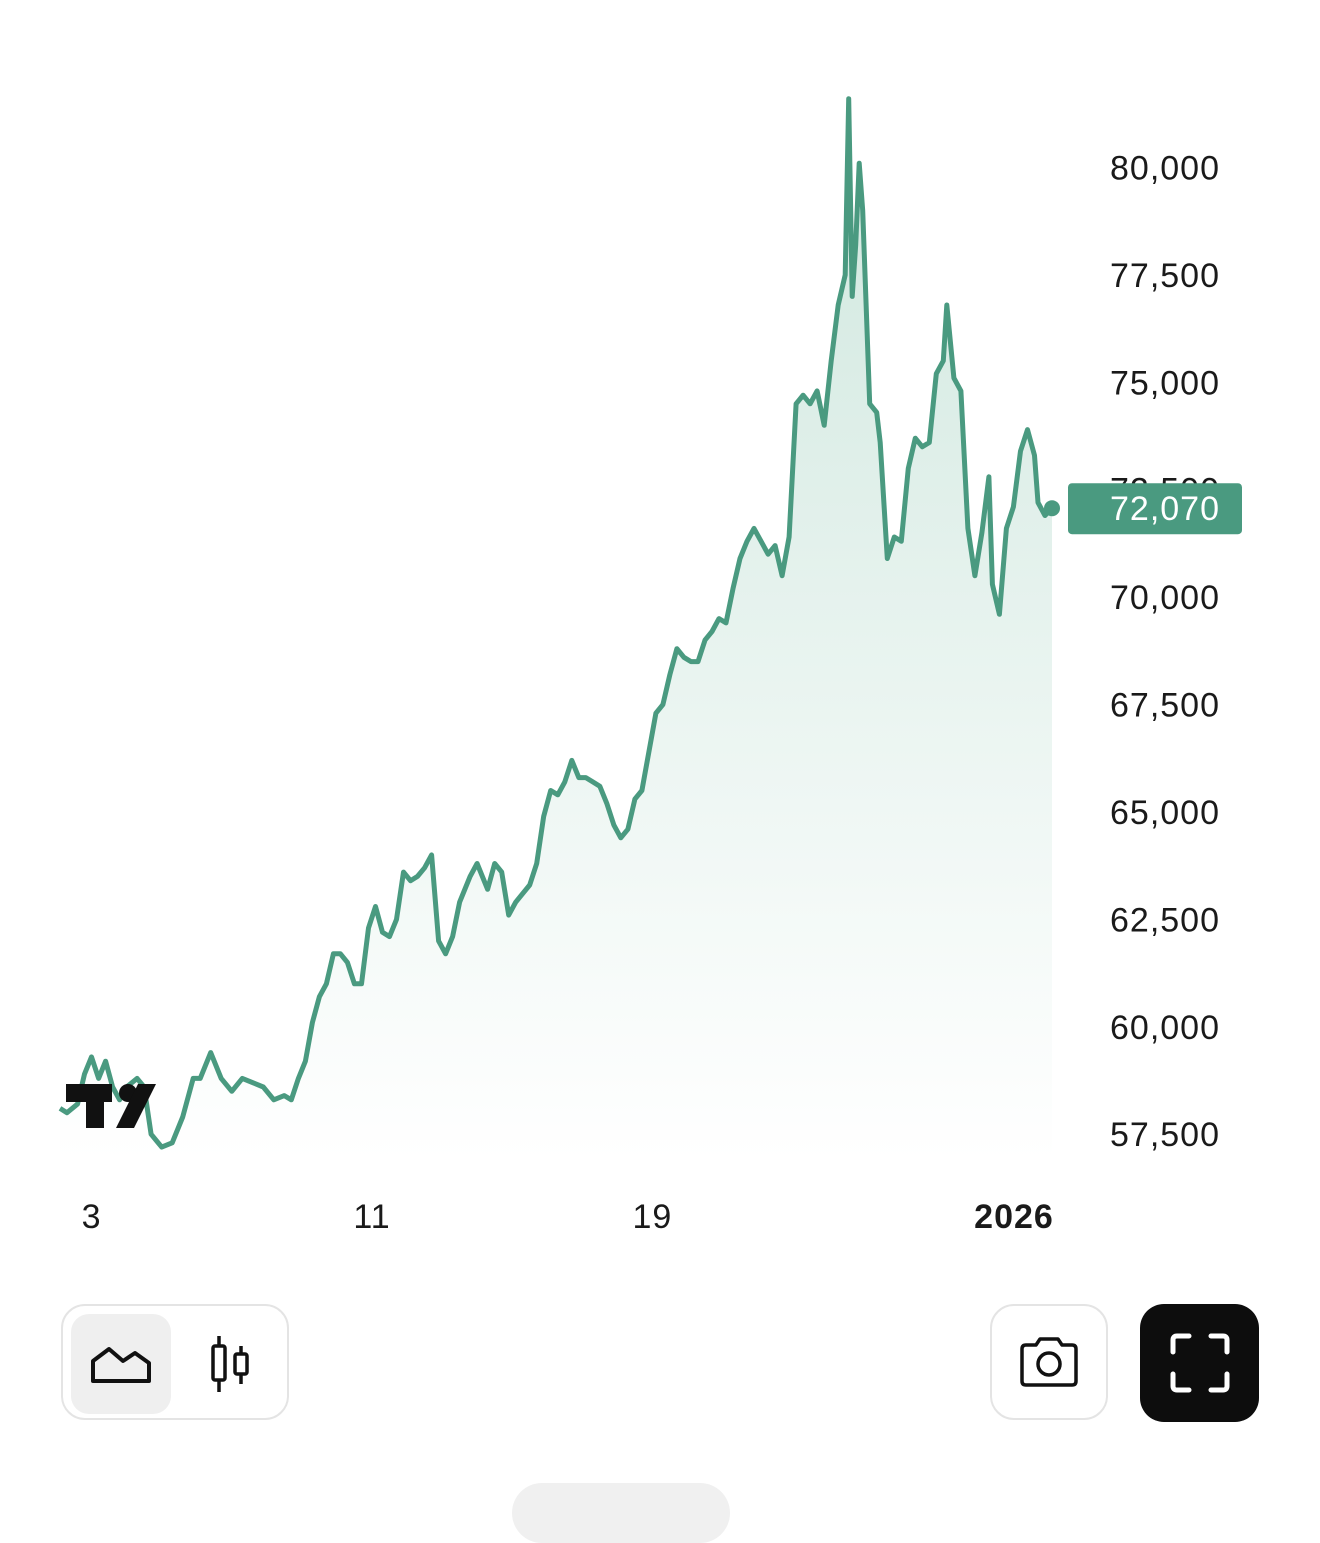 Image resolution: width=1320 pixels, height=1543 pixels. I want to click on x-tick-label: 11, so click(371, 1217).